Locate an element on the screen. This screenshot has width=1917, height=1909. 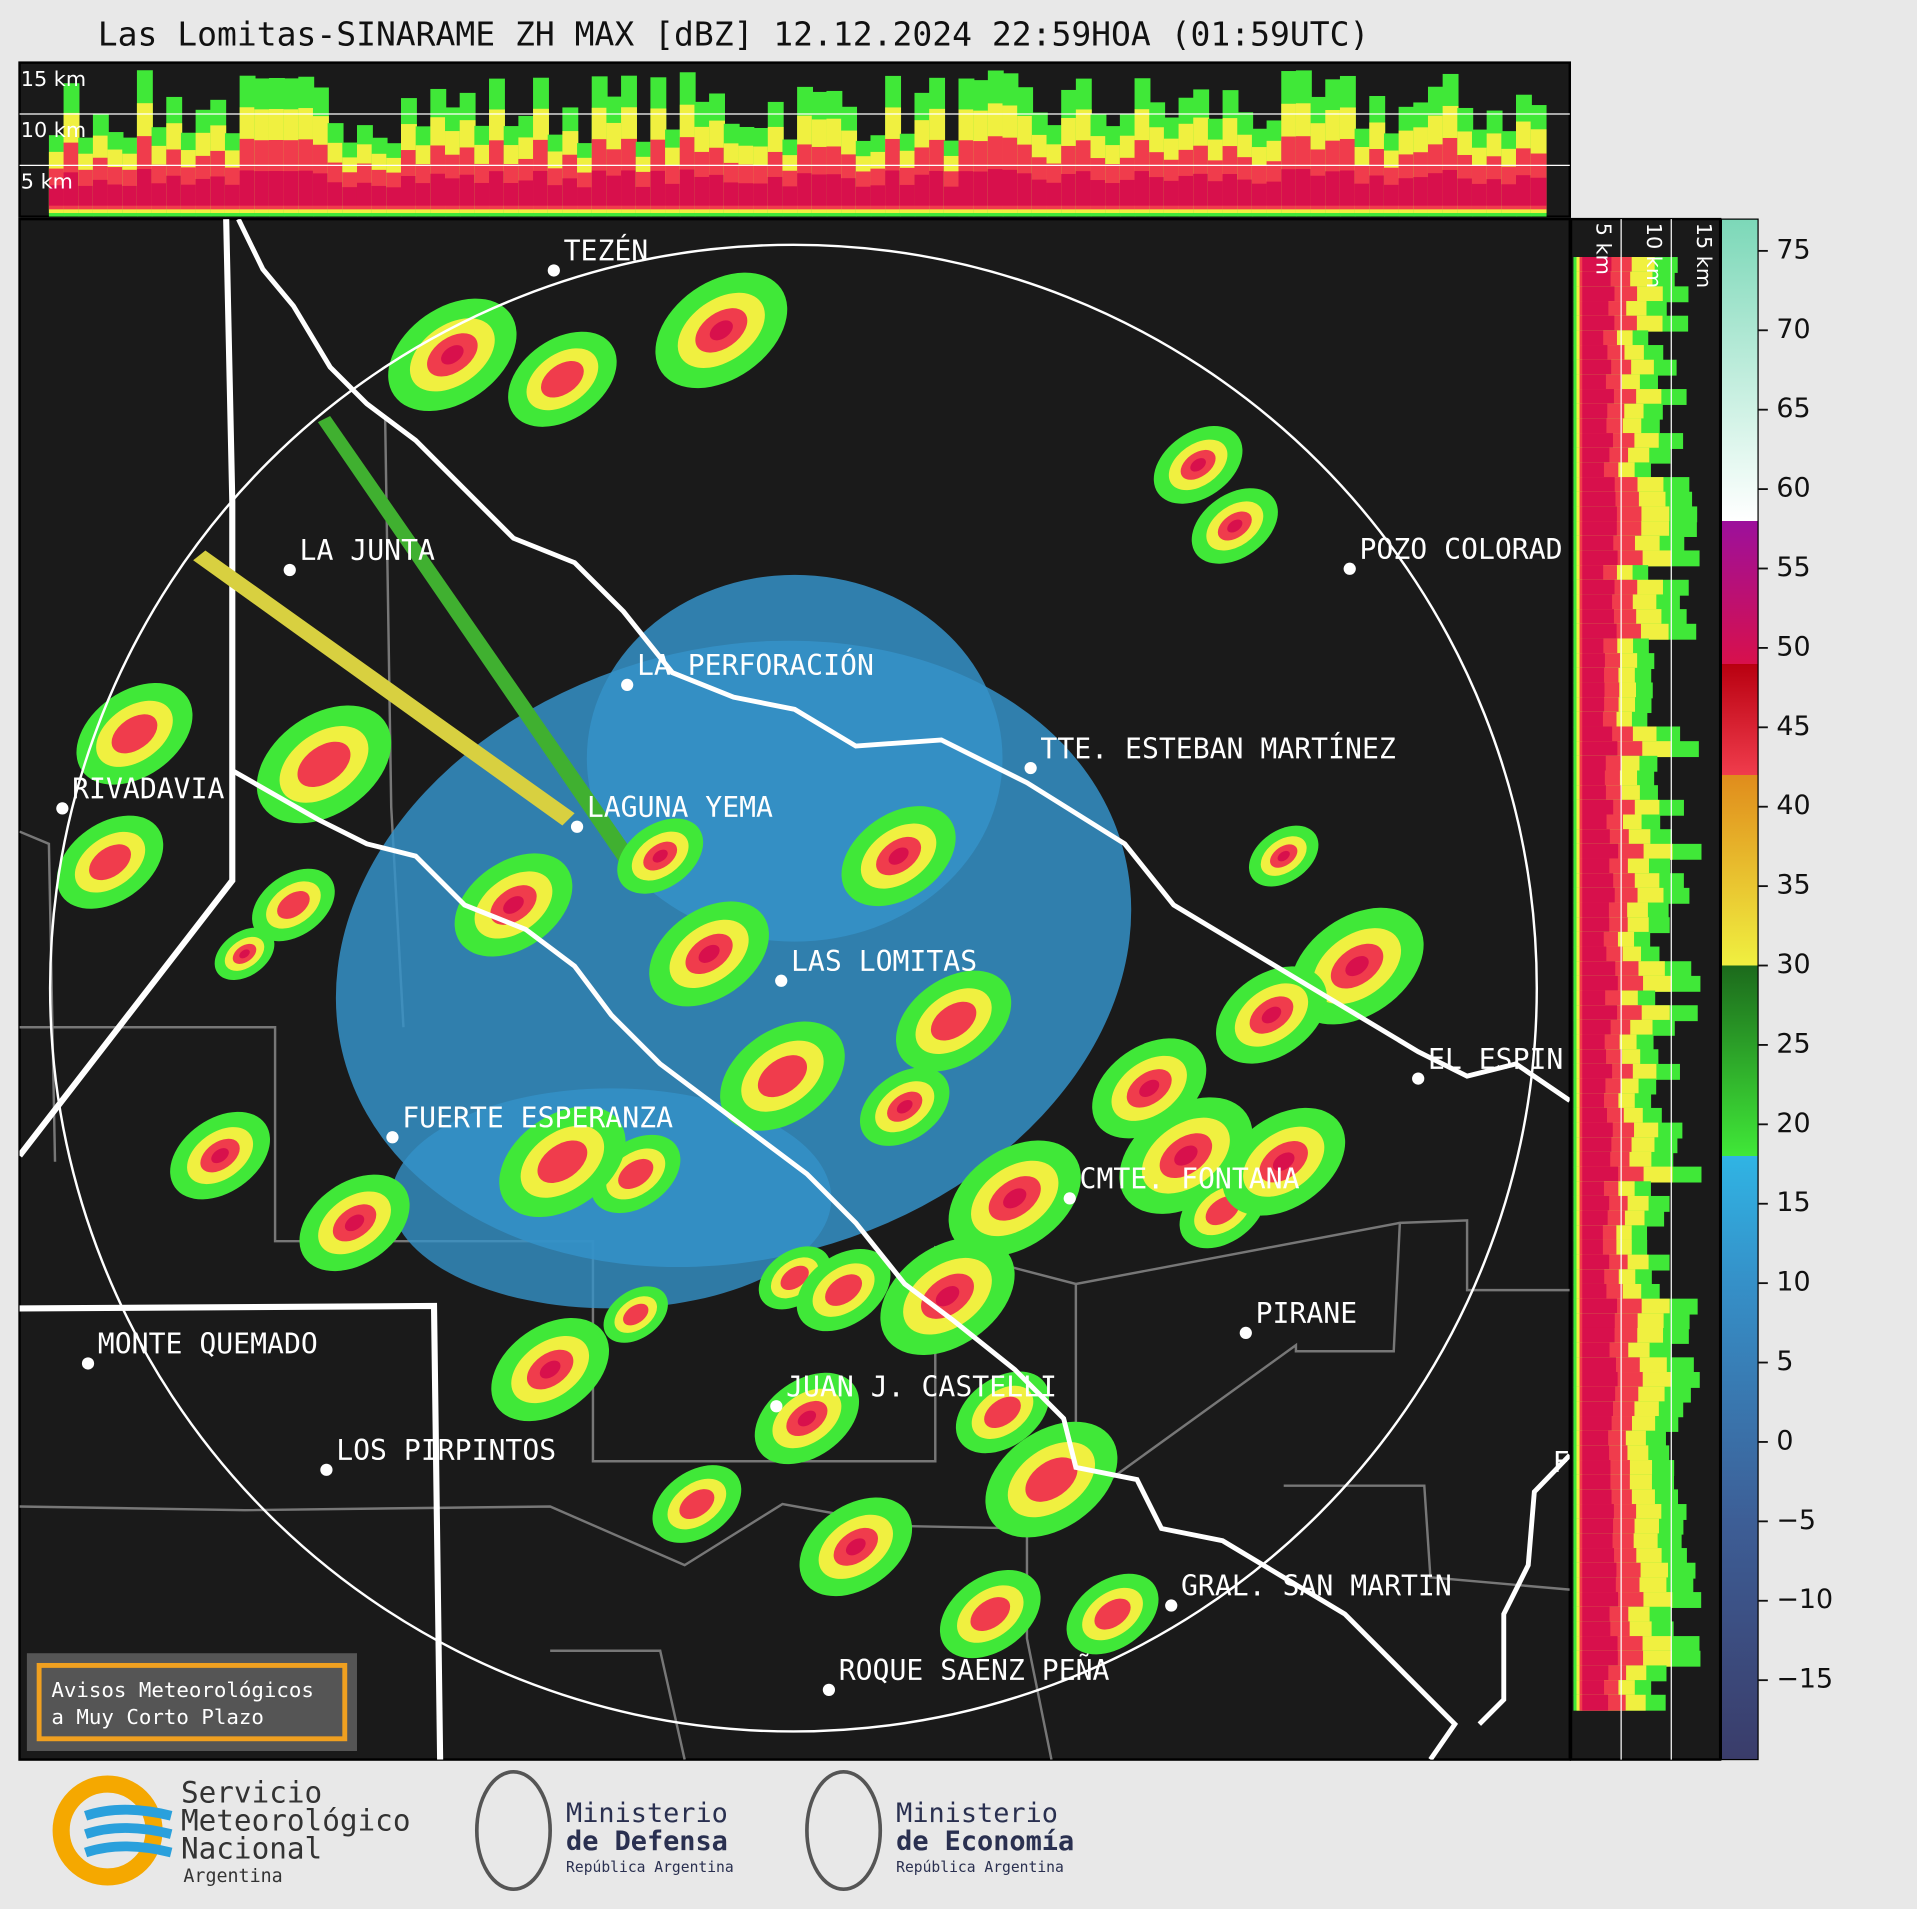
place-label: LAS LOMITAS is located at coordinates (884, 961).